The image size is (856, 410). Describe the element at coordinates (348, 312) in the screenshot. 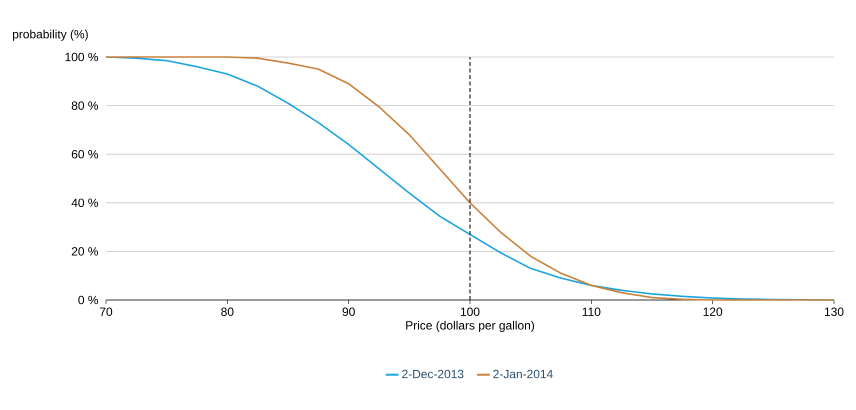

I see `x-tick-label: 90` at that location.